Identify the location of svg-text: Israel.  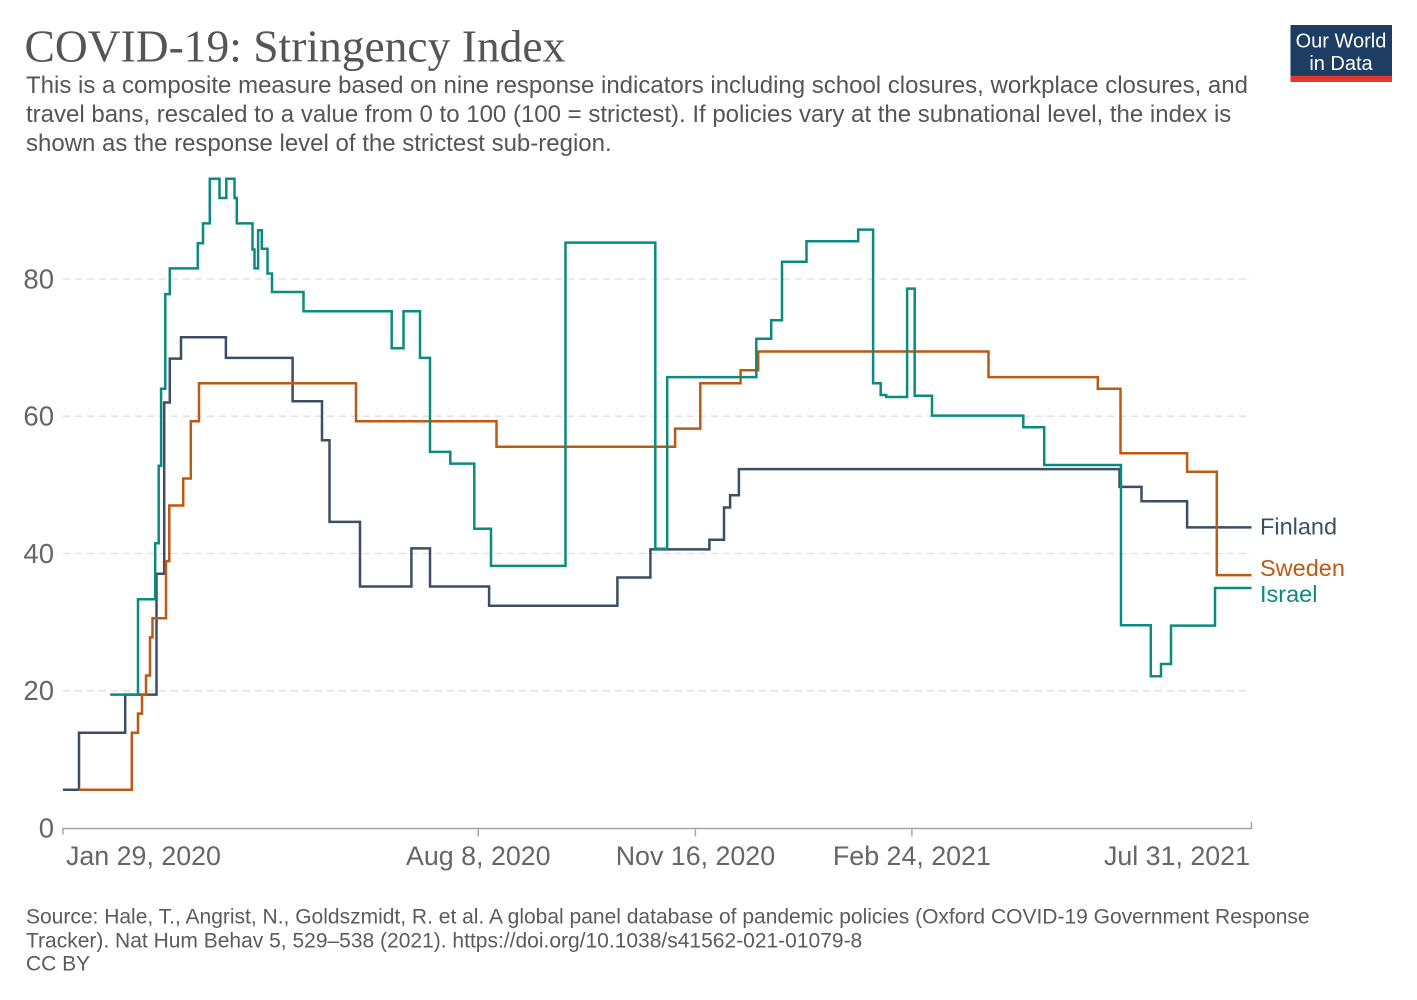
(1288, 594).